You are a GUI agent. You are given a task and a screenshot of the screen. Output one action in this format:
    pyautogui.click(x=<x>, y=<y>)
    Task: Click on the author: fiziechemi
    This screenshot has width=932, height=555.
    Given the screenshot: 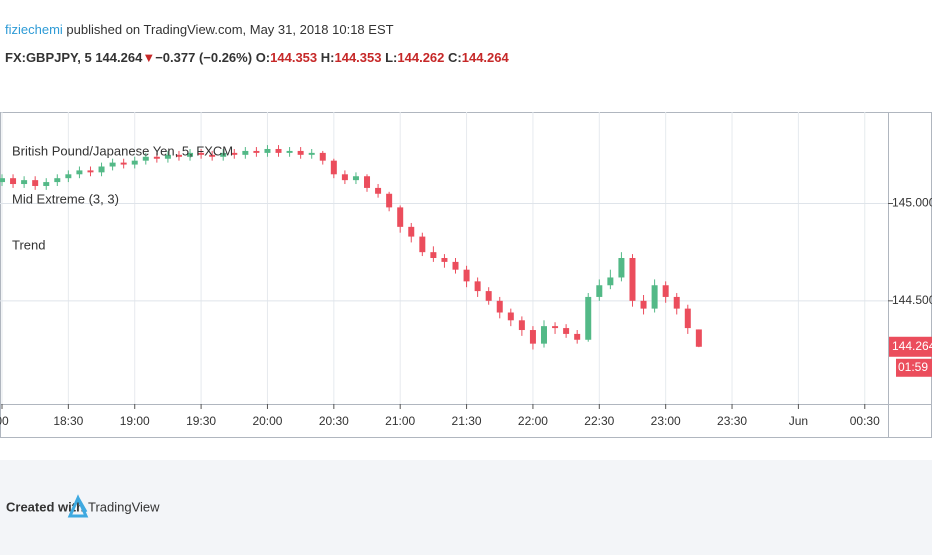 What is the action you would take?
    pyautogui.click(x=34, y=29)
    